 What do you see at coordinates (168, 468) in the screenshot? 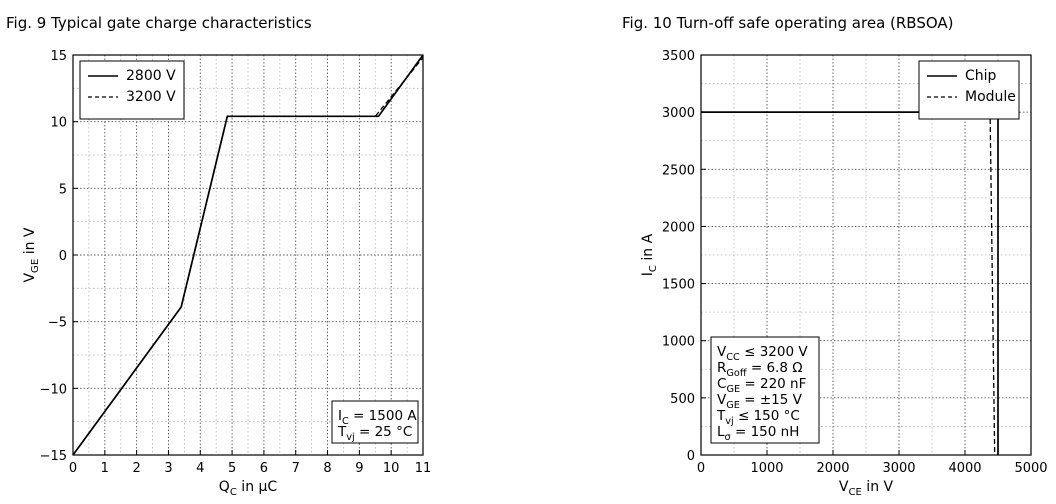
I see `x-tick-label: 3` at bounding box center [168, 468].